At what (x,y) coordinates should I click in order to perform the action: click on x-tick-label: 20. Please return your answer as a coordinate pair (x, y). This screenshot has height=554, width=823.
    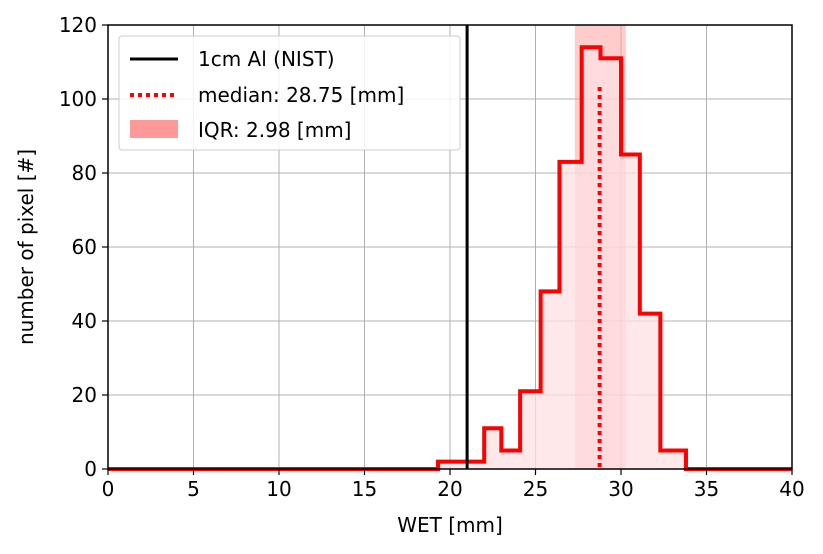
    Looking at the image, I should click on (449, 489).